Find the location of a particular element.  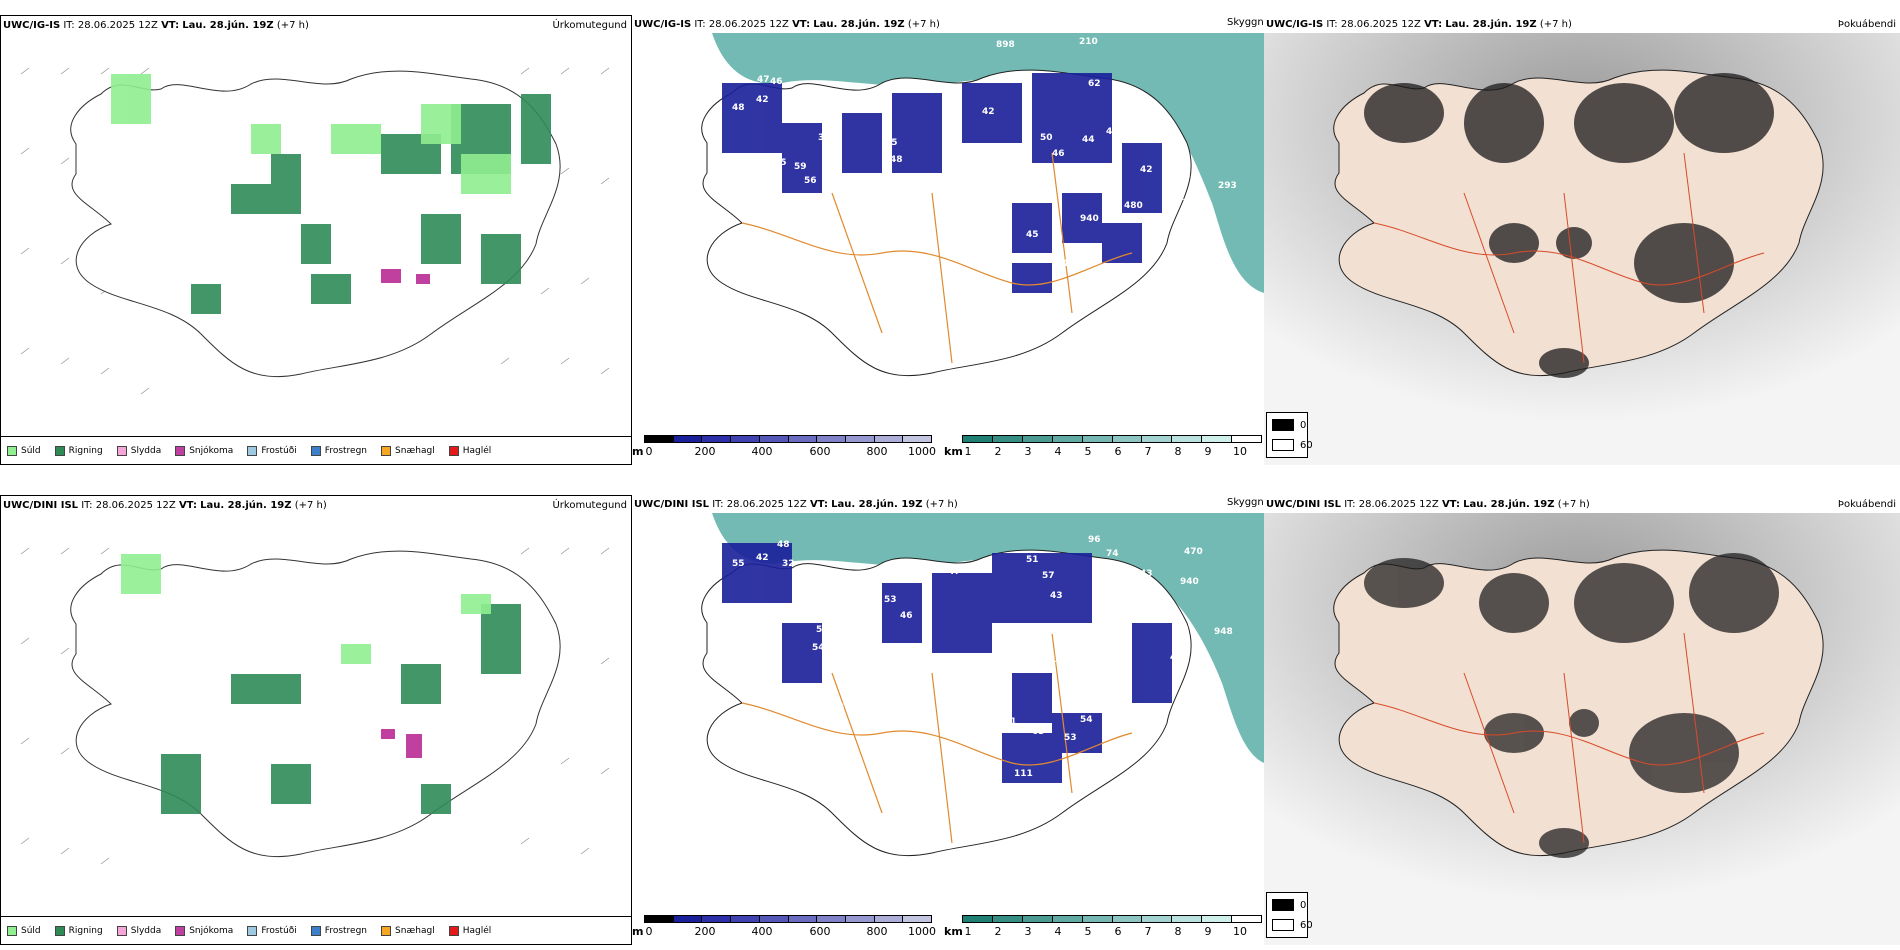

coastline is located at coordinates (946, 703).